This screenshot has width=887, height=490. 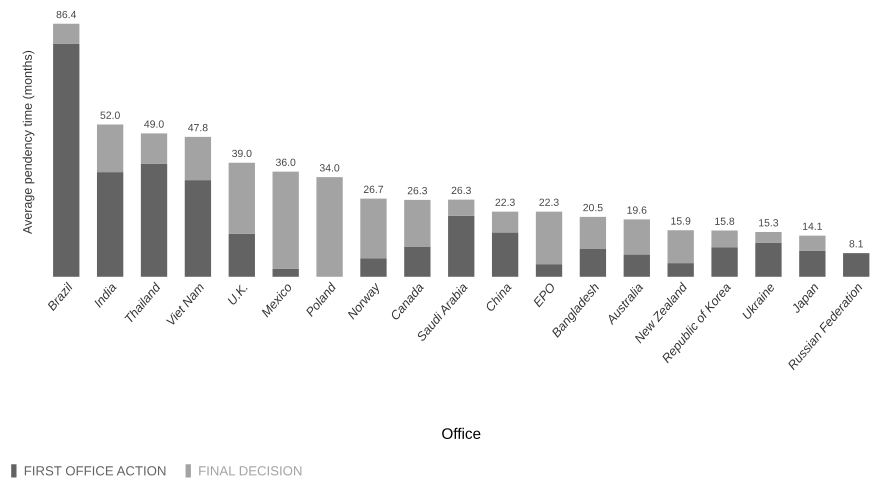 I want to click on annotation: 8.1, so click(x=856, y=244).